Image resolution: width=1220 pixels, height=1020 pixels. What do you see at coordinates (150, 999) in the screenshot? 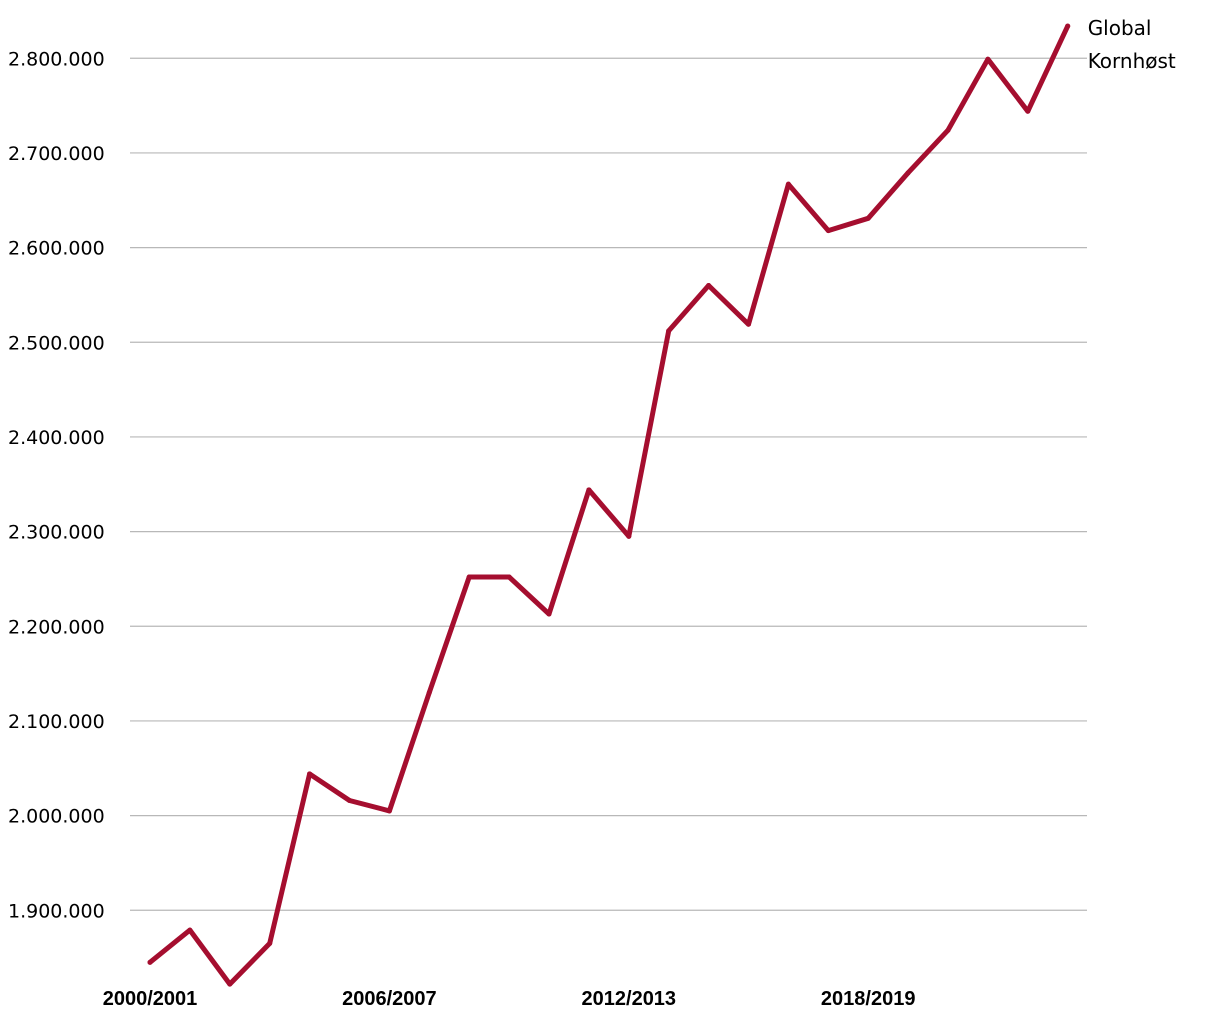
I see `x-tick-label: 2000/2001` at bounding box center [150, 999].